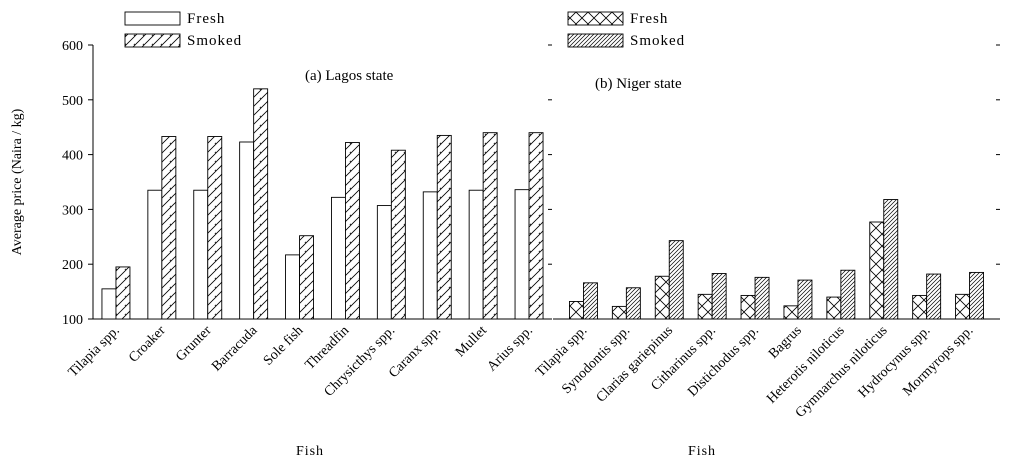 The height and width of the screenshot is (462, 1013). What do you see at coordinates (510, 348) in the screenshot?
I see `x-tick-label: Arius spp.` at bounding box center [510, 348].